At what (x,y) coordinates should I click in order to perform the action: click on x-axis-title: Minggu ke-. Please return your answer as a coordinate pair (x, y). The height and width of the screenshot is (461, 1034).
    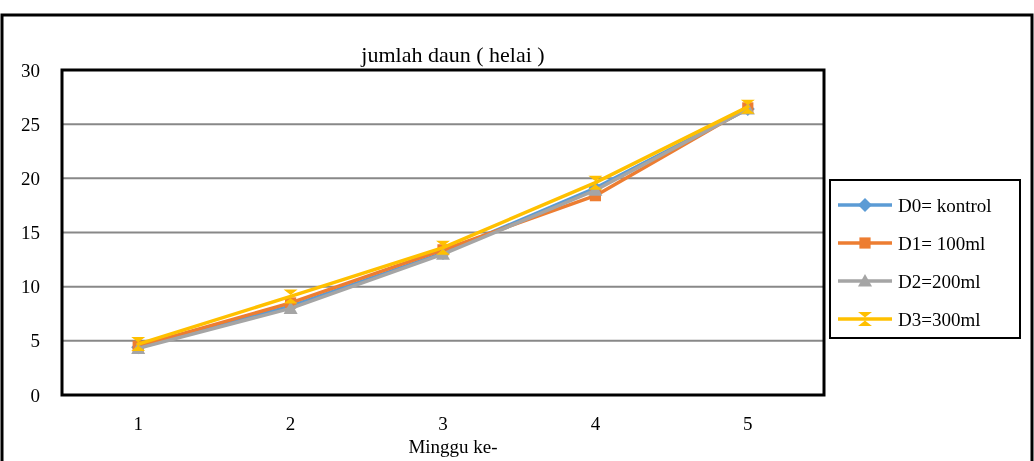
    Looking at the image, I should click on (453, 446).